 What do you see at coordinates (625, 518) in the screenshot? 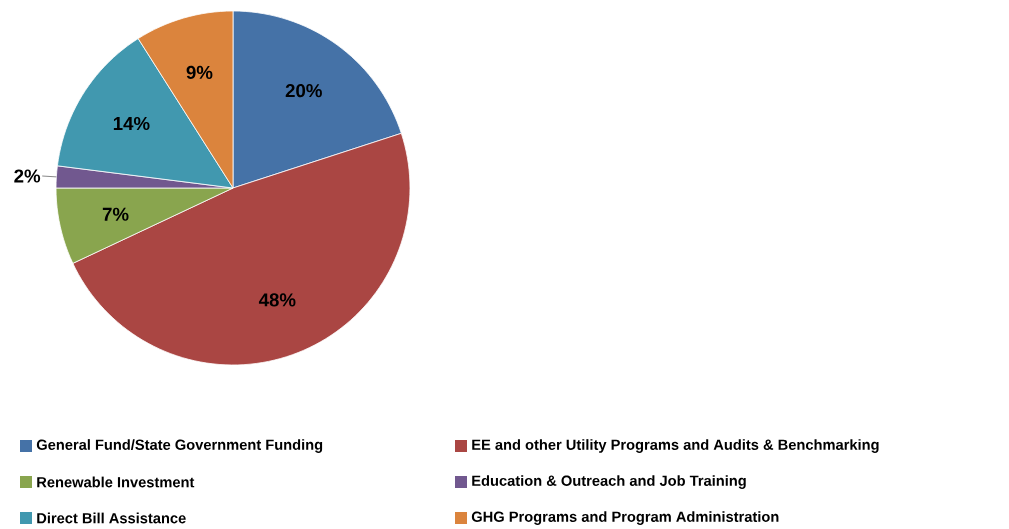
I see `legend-label: GHG Programs and Program Administration` at bounding box center [625, 518].